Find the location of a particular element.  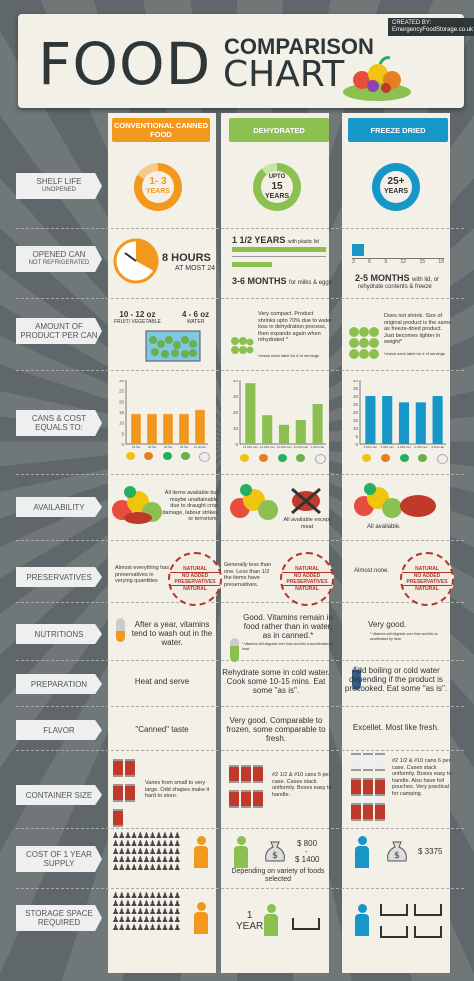

opened-dehyd-a: 1 1/2 YEARS with plastic lid is located at coordinates (275, 240).